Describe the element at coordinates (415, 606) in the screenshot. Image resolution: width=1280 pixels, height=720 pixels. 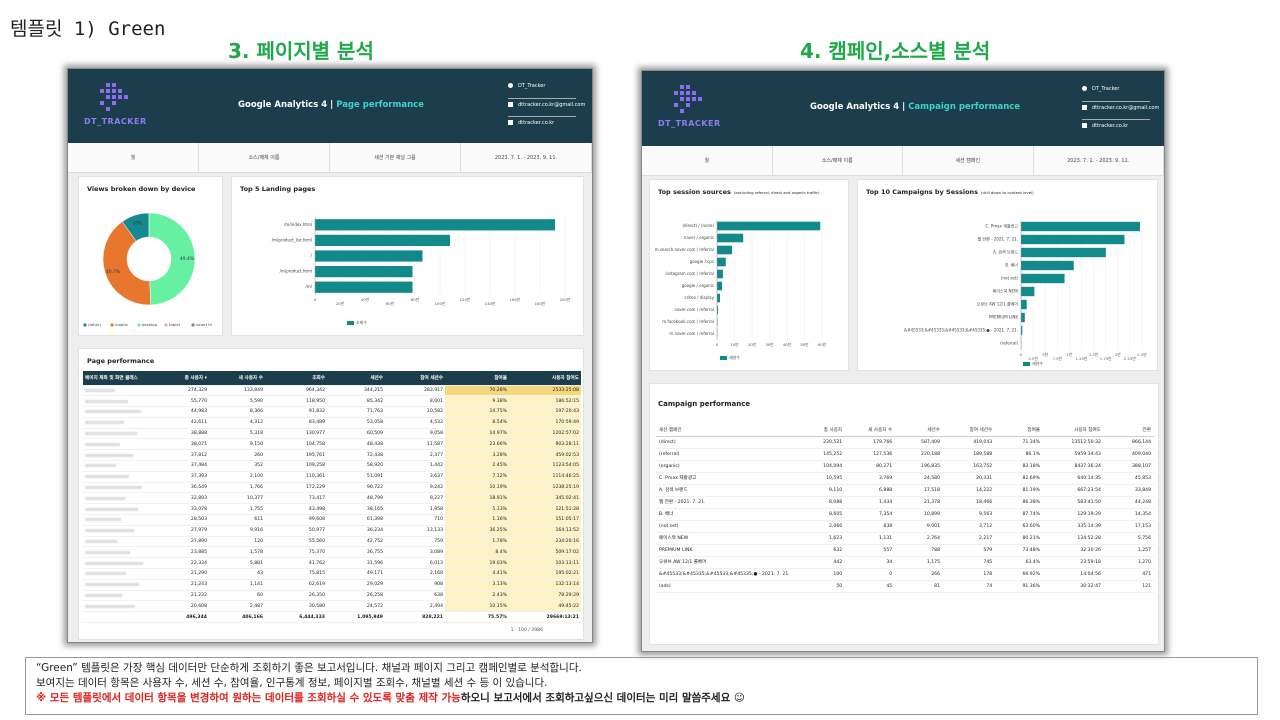
I see `table-cell: 2,494` at that location.